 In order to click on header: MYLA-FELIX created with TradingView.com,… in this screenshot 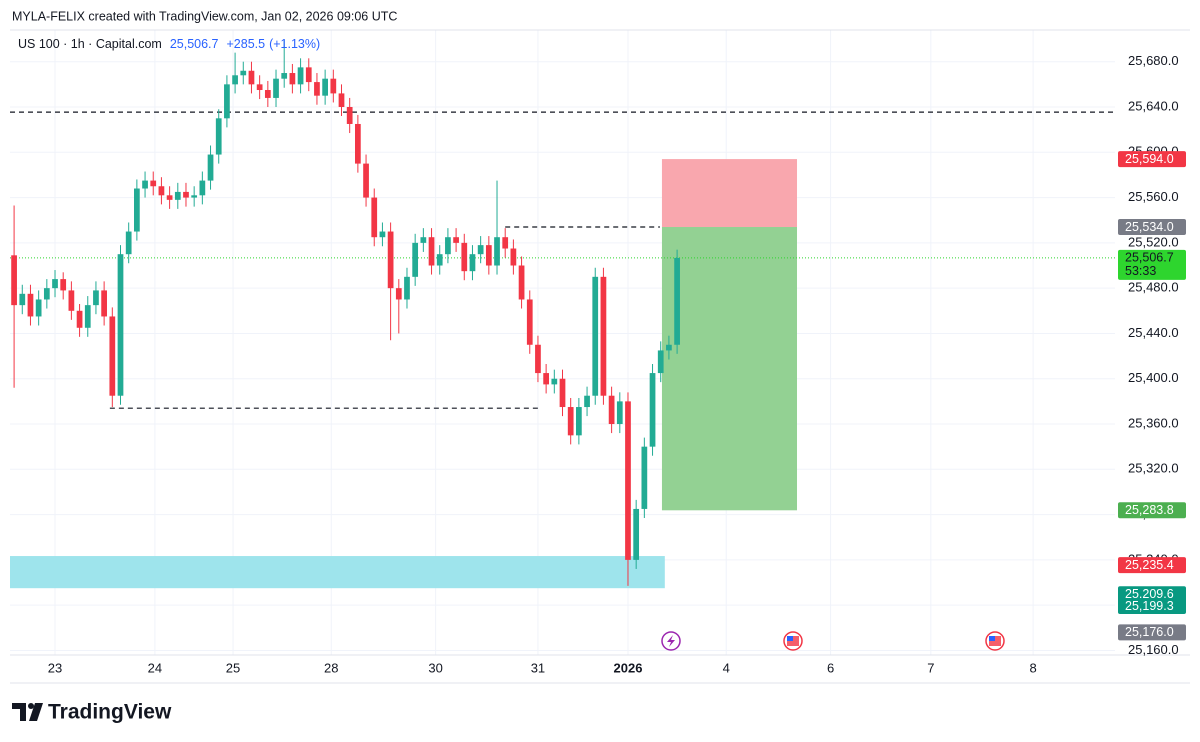, I will do `click(204, 16)`.